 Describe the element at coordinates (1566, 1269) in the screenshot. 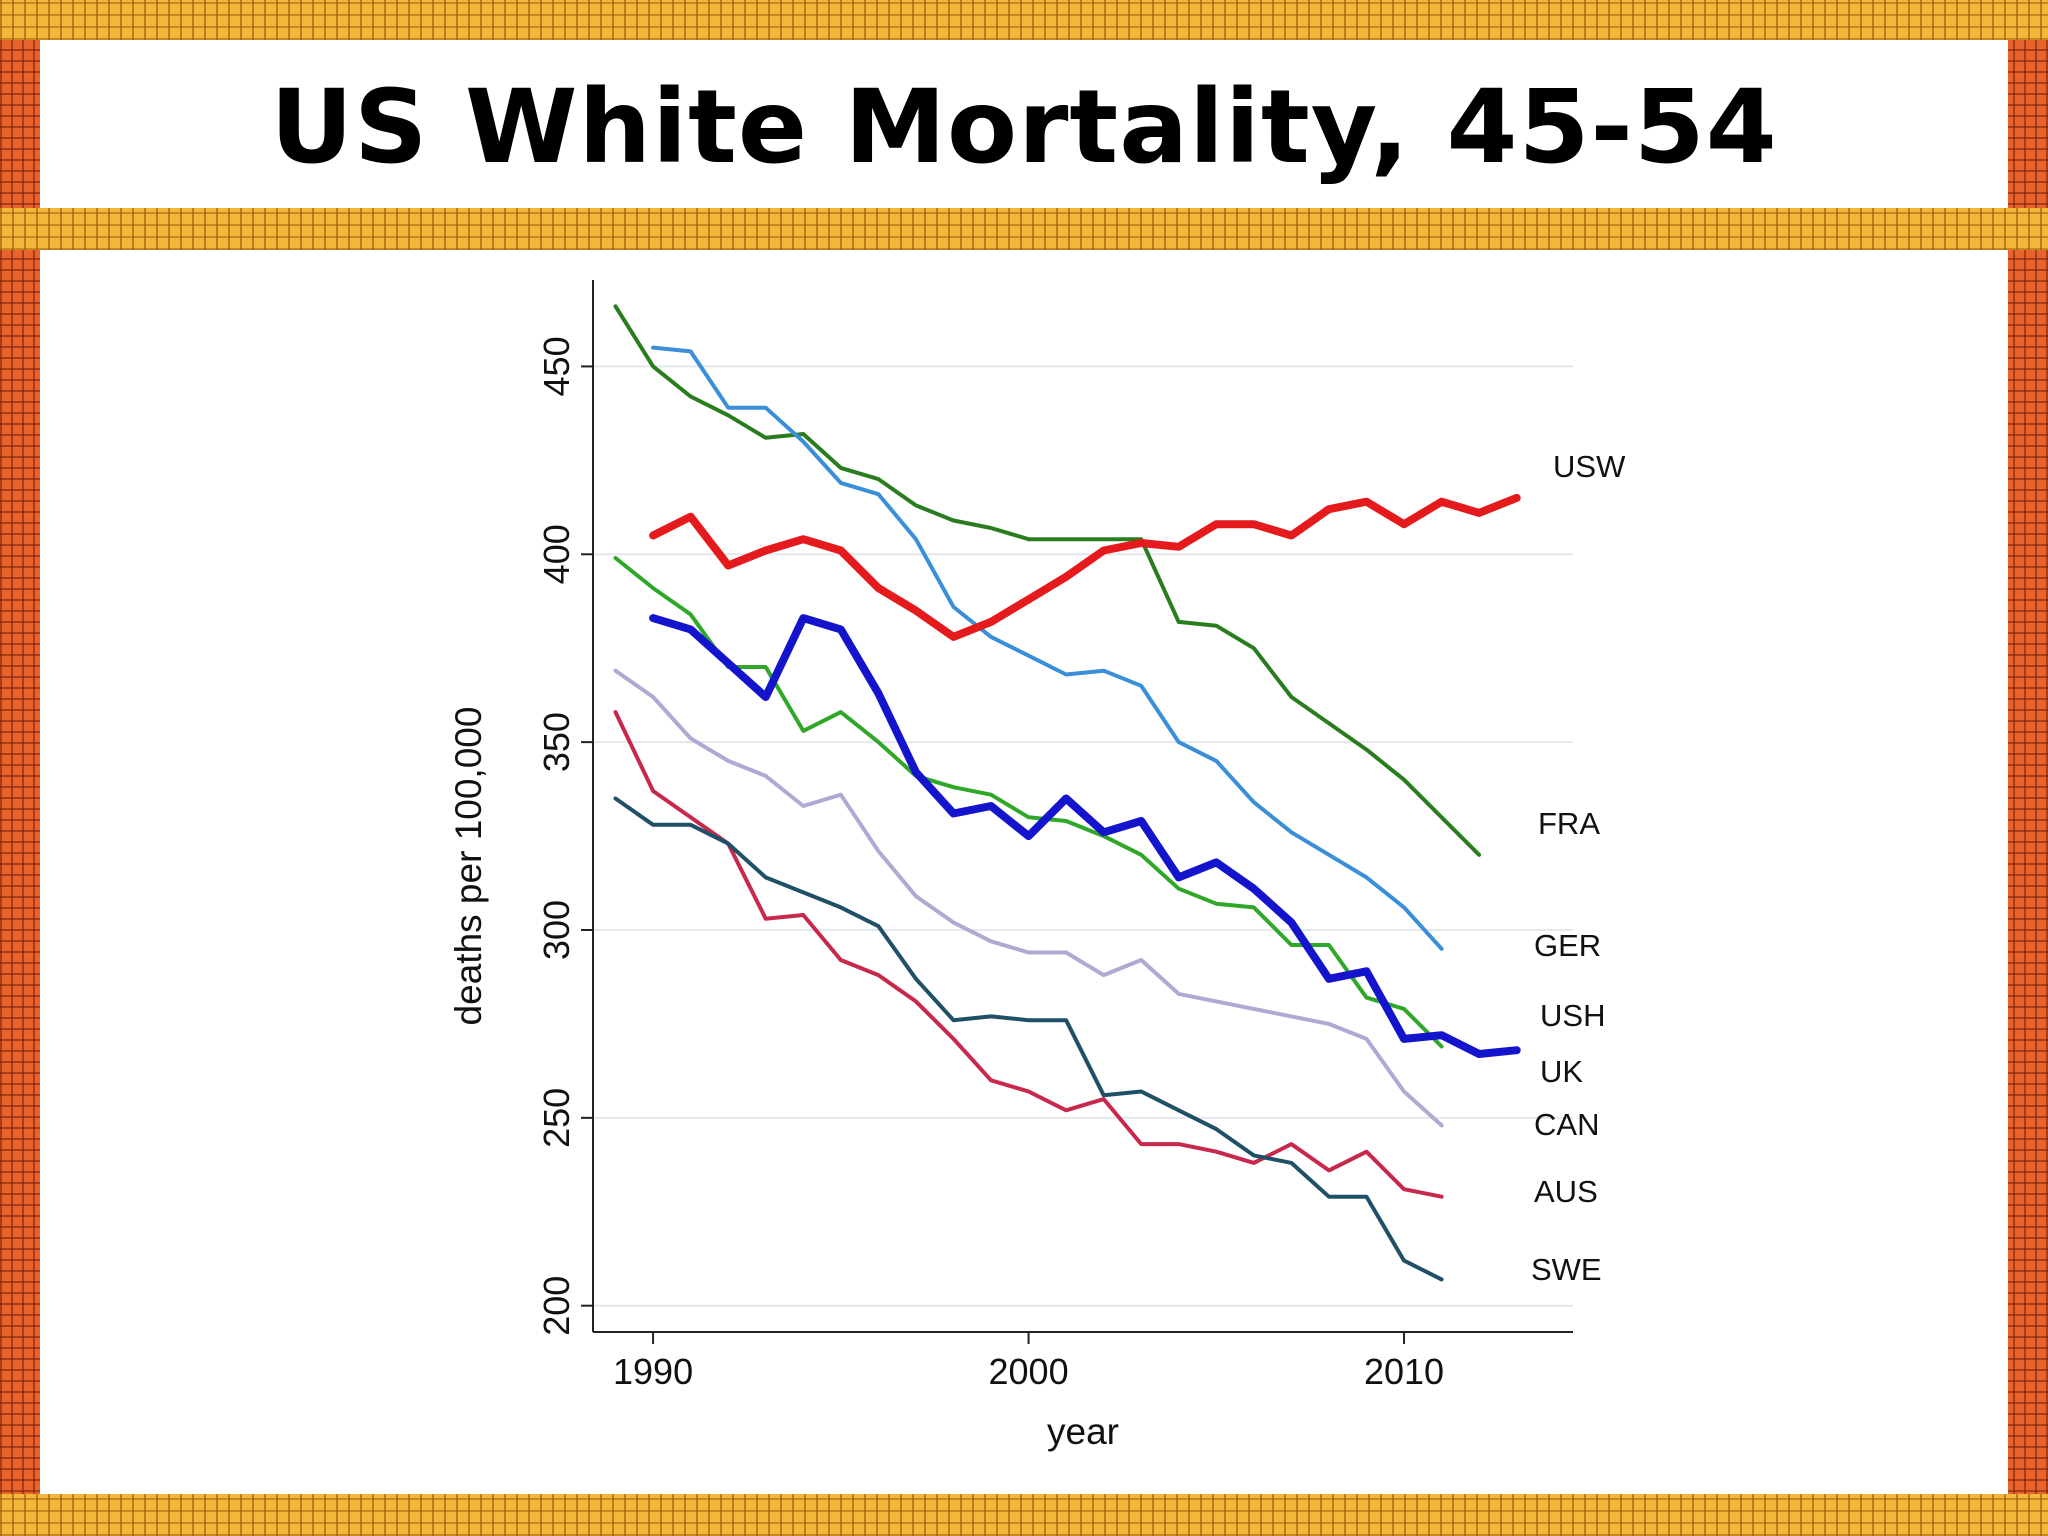

I see `series-label-swe: SWE` at that location.